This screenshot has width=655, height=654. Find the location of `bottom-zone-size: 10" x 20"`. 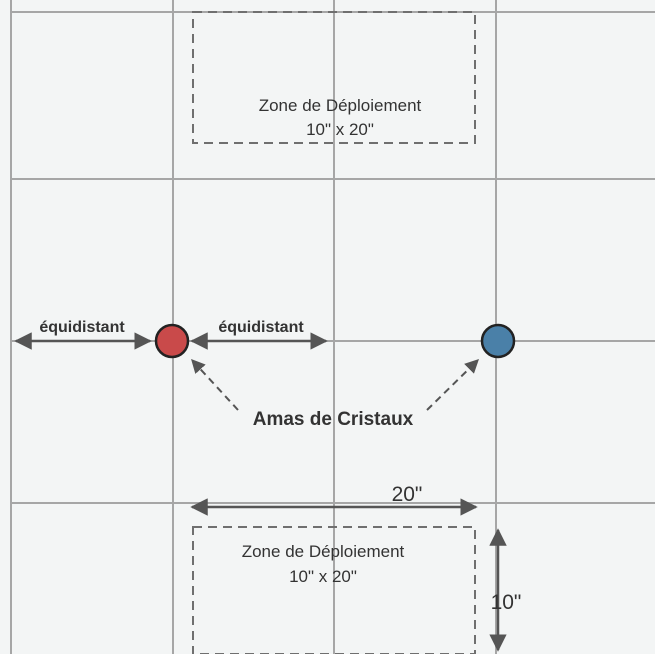

bottom-zone-size: 10" x 20" is located at coordinates (323, 576).